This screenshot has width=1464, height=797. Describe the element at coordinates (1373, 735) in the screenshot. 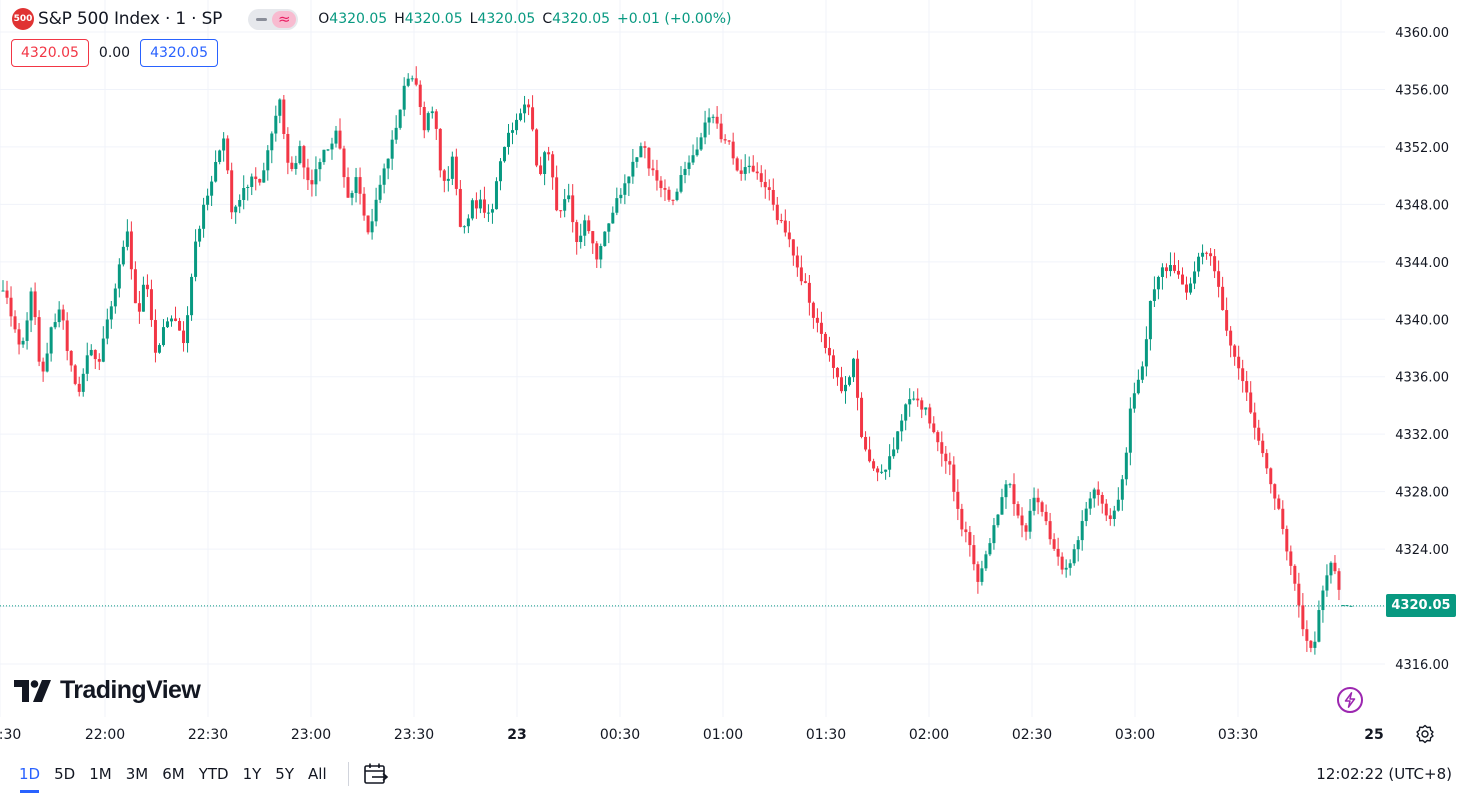

I see `time-tick-label: 25` at that location.